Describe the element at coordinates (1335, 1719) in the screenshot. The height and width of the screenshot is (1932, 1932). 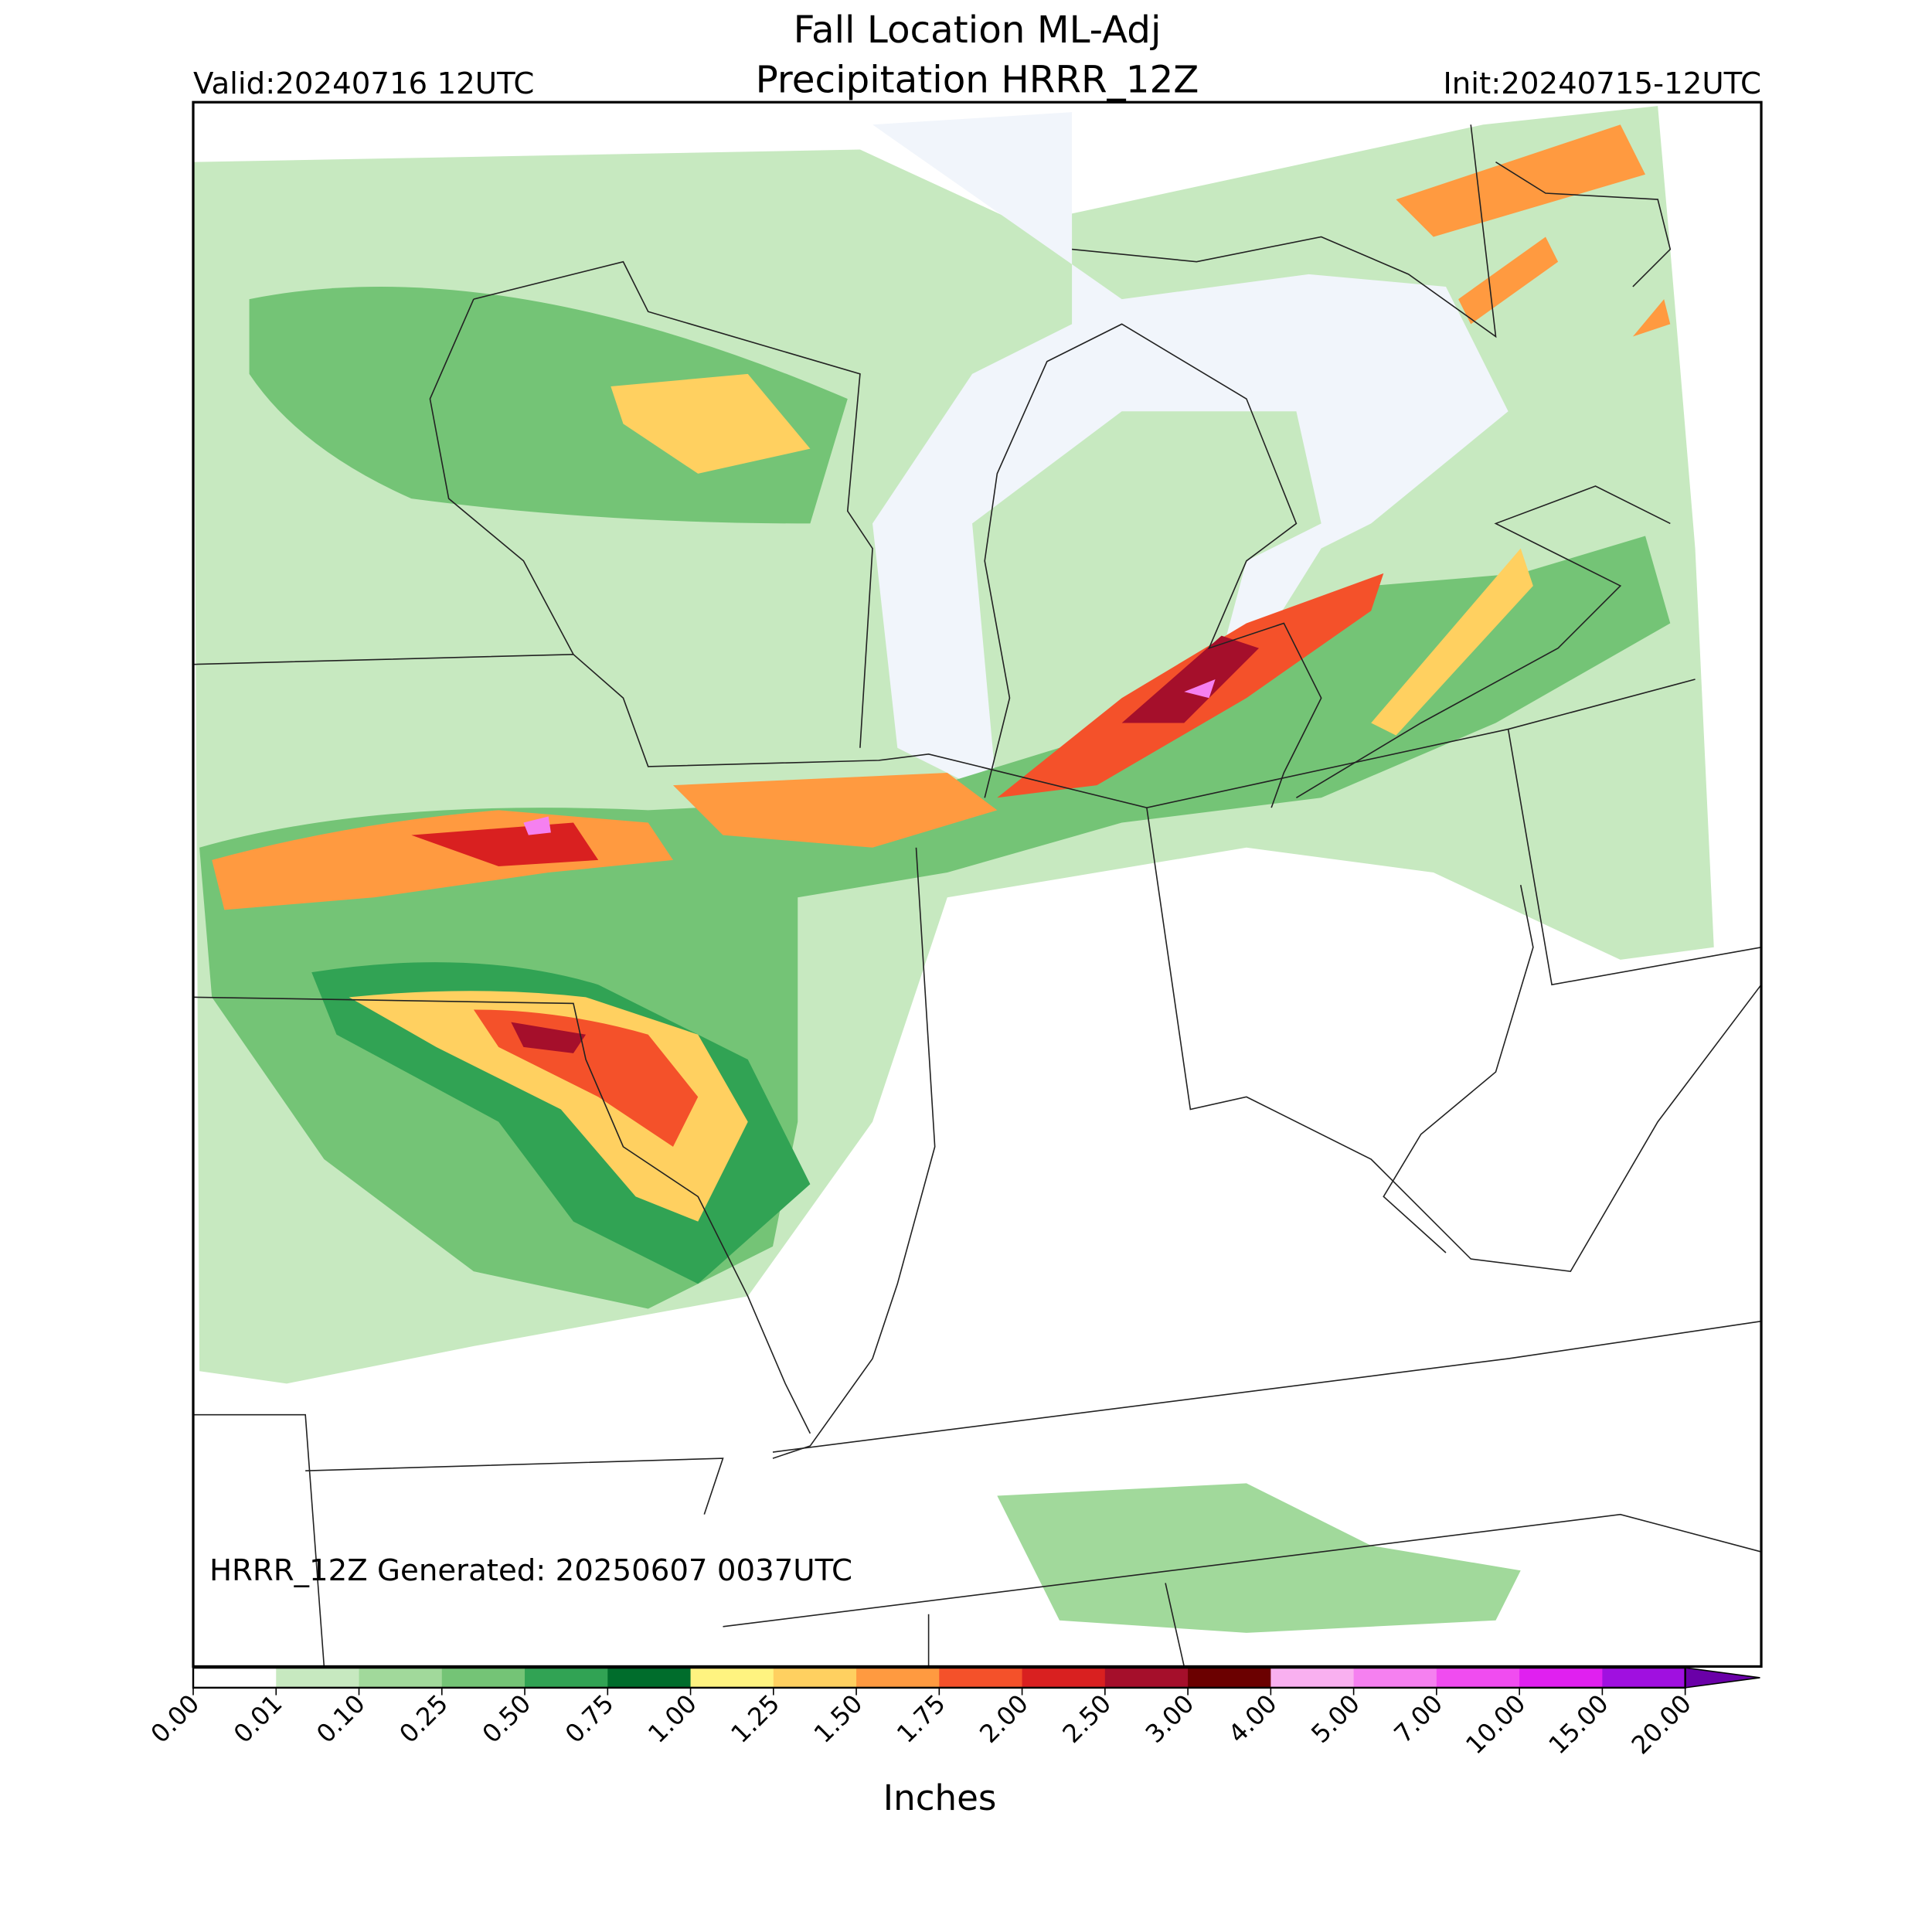
I see `tick-label: 5.00` at that location.